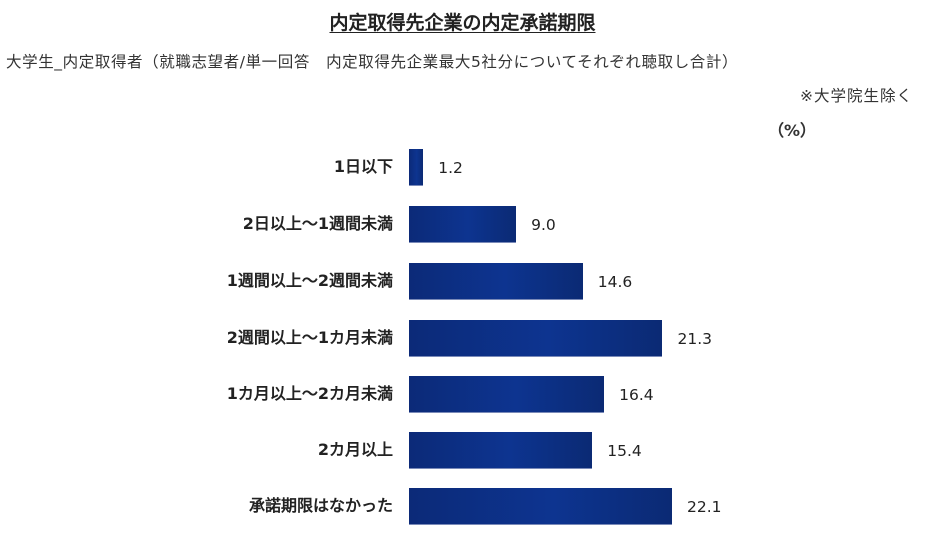  I want to click on value-label: 21.3, so click(694, 339).